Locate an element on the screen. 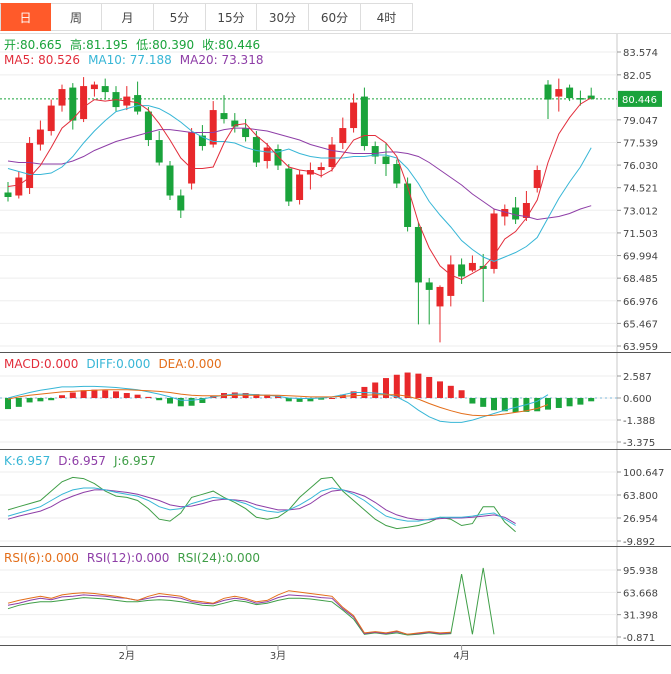 This screenshot has width=671, height=674. dea-line is located at coordinates (278, 403).